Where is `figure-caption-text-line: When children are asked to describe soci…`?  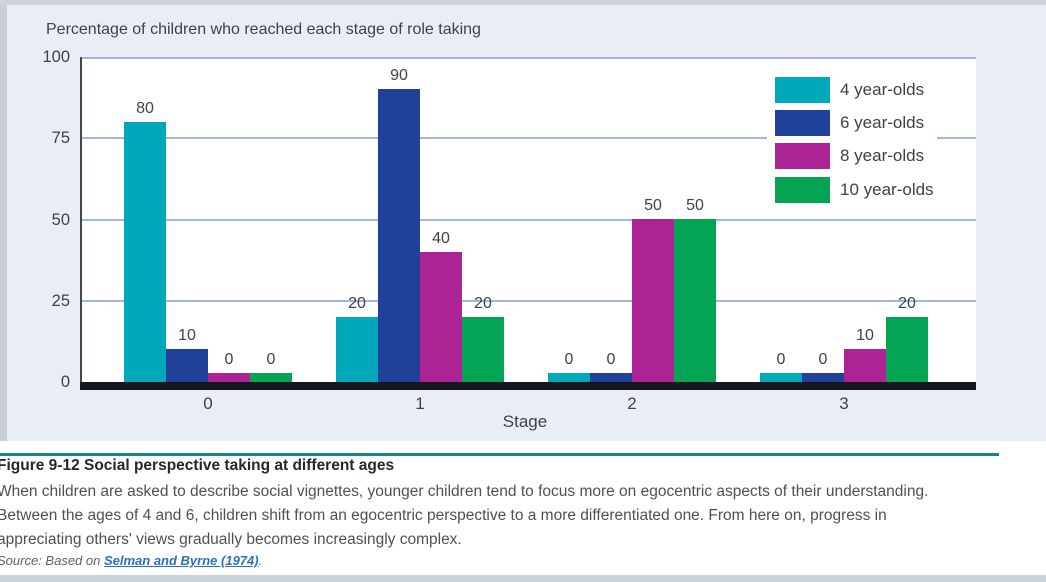 figure-caption-text-line: When children are asked to describe soci… is located at coordinates (464, 491).